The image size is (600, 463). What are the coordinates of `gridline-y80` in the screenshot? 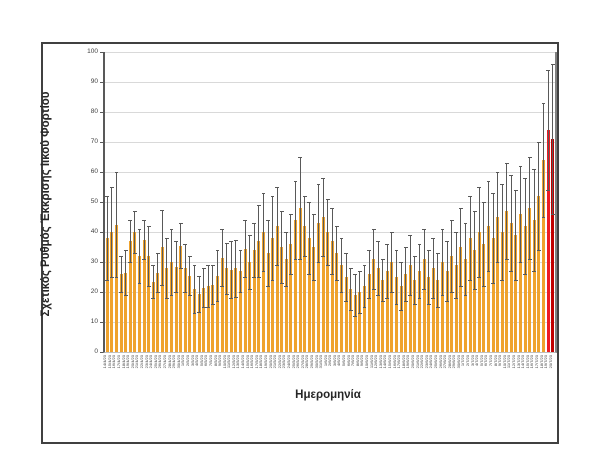 It's located at (330, 112).